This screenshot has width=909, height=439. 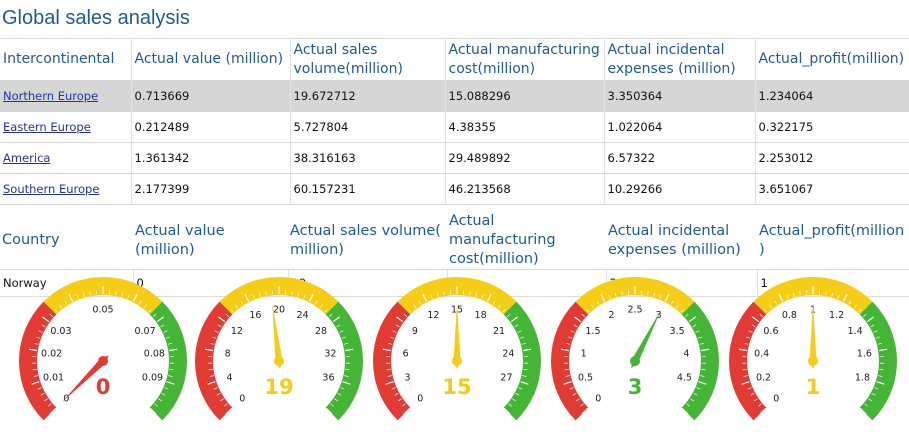 I want to click on gauge-tick-label: 28, so click(x=321, y=331).